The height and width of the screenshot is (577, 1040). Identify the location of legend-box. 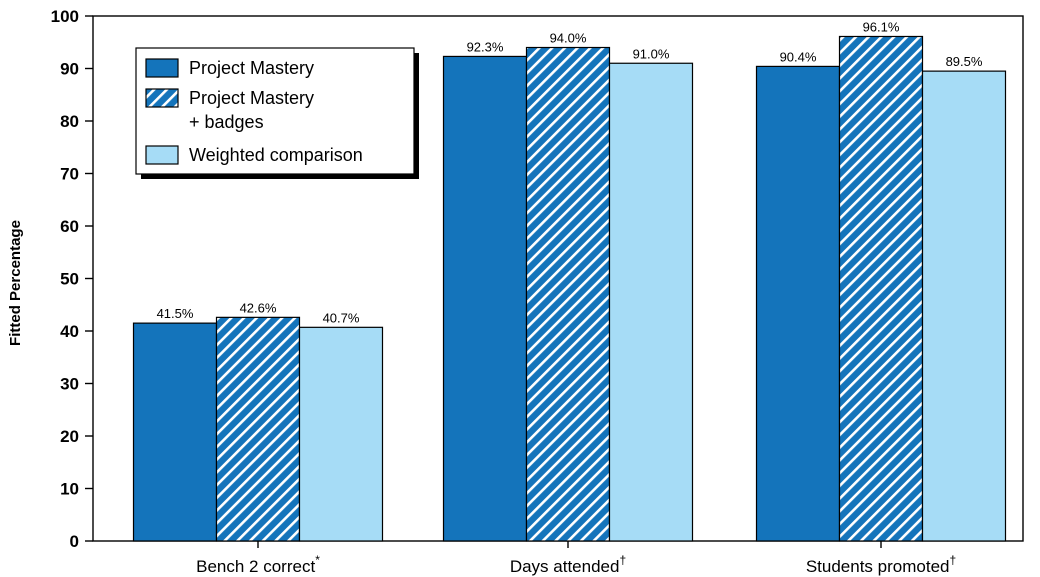
(275, 111).